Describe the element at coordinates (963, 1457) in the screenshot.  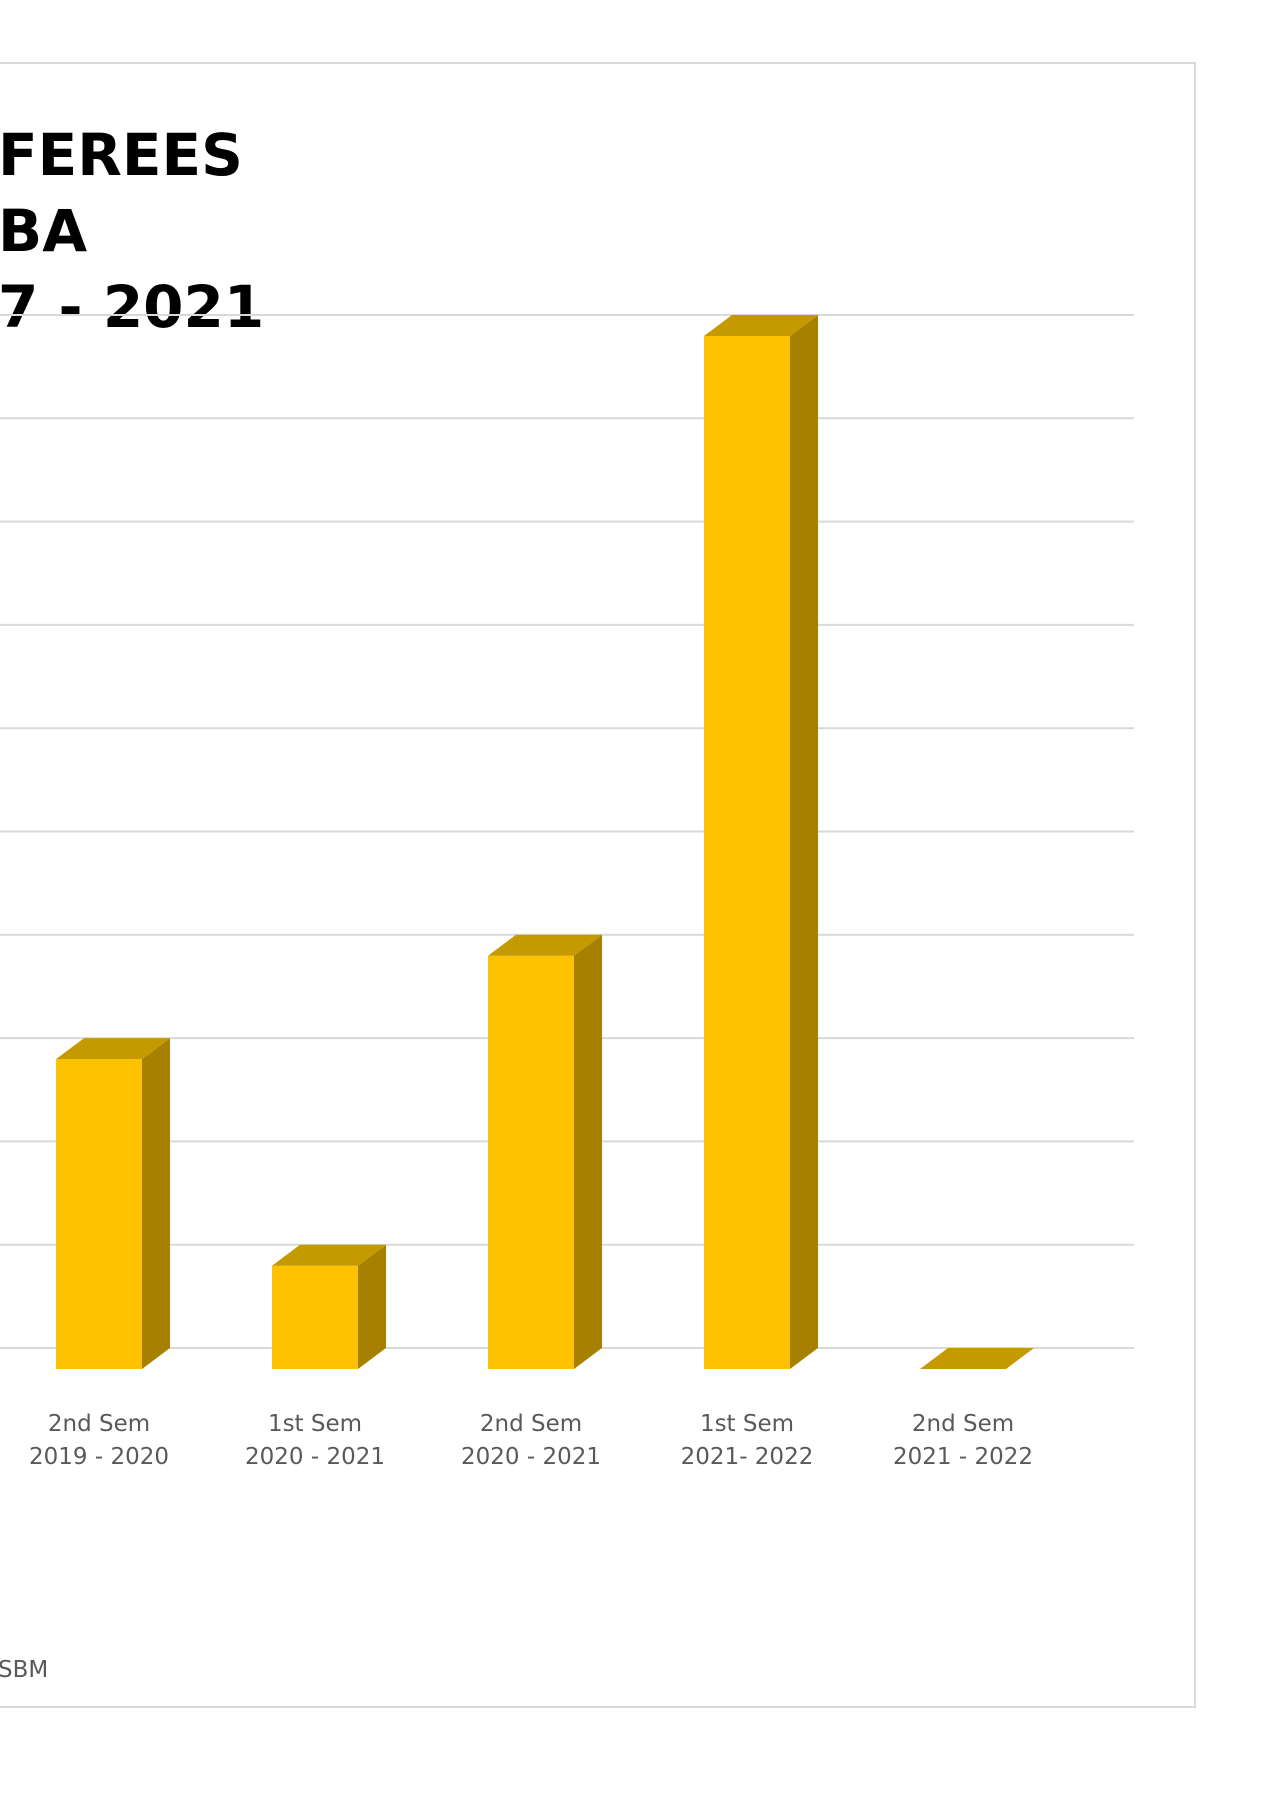
I see `x-tick-label: 2021 - 2022` at that location.